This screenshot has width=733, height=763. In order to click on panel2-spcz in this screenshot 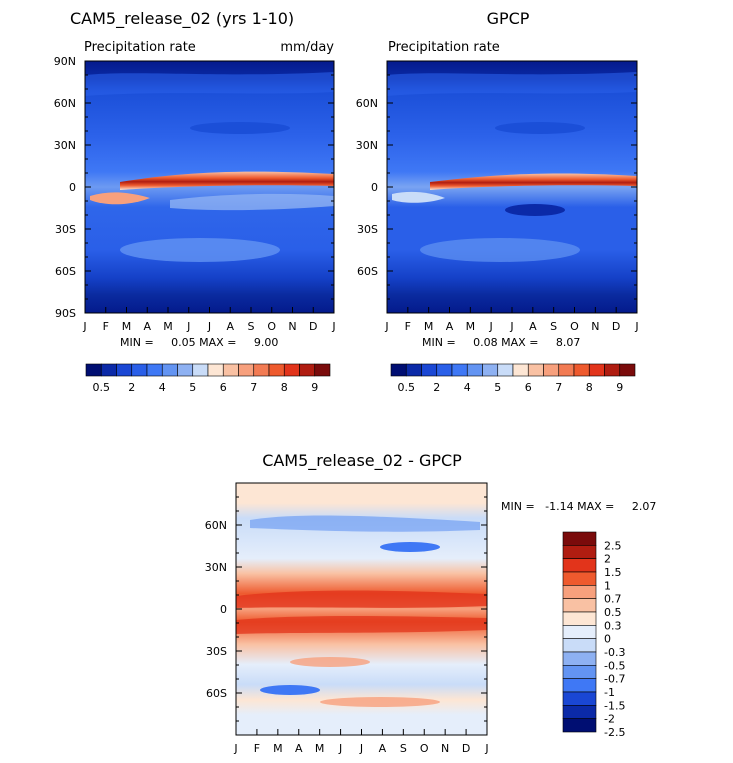, I will do `click(418, 197)`.